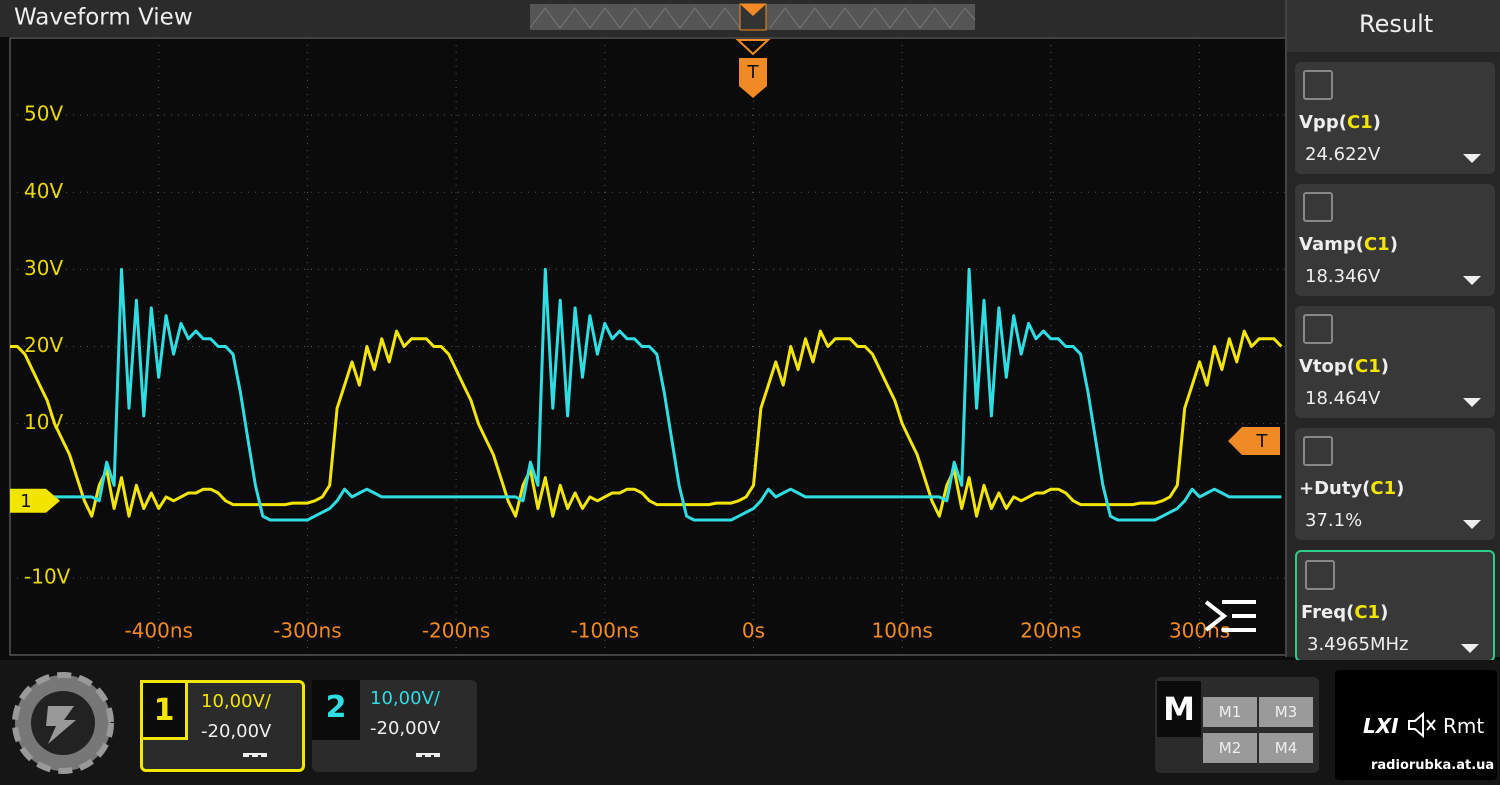  Describe the element at coordinates (63, 723) in the screenshot. I see `logo` at that location.